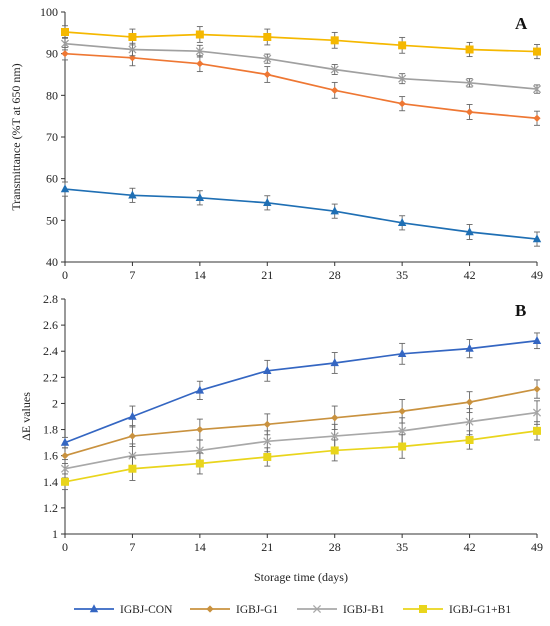 The width and height of the screenshot is (550, 626). Describe the element at coordinates (402, 547) in the screenshot. I see `x-tick-label: 35` at that location.